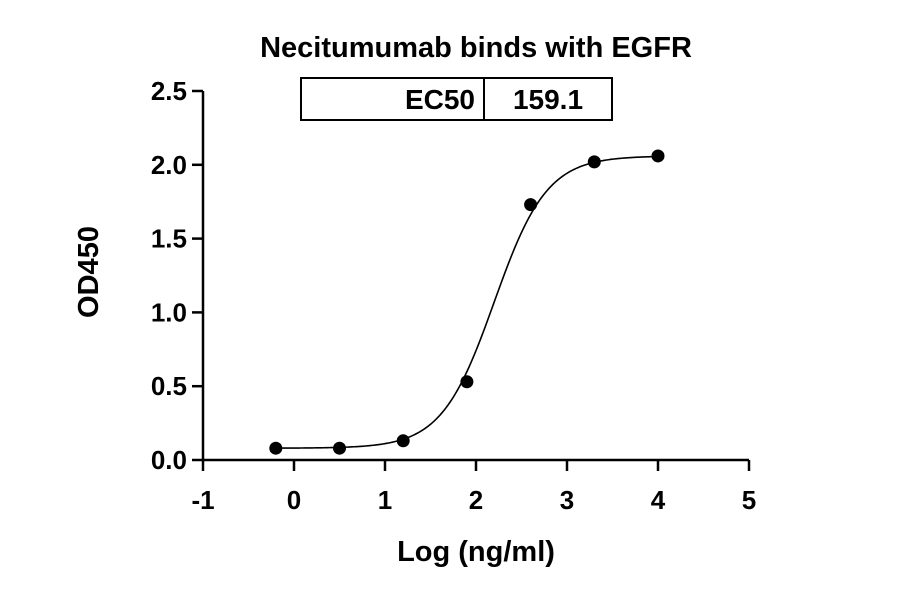 The width and height of the screenshot is (900, 594). I want to click on ec50-table-border, so click(456, 99).